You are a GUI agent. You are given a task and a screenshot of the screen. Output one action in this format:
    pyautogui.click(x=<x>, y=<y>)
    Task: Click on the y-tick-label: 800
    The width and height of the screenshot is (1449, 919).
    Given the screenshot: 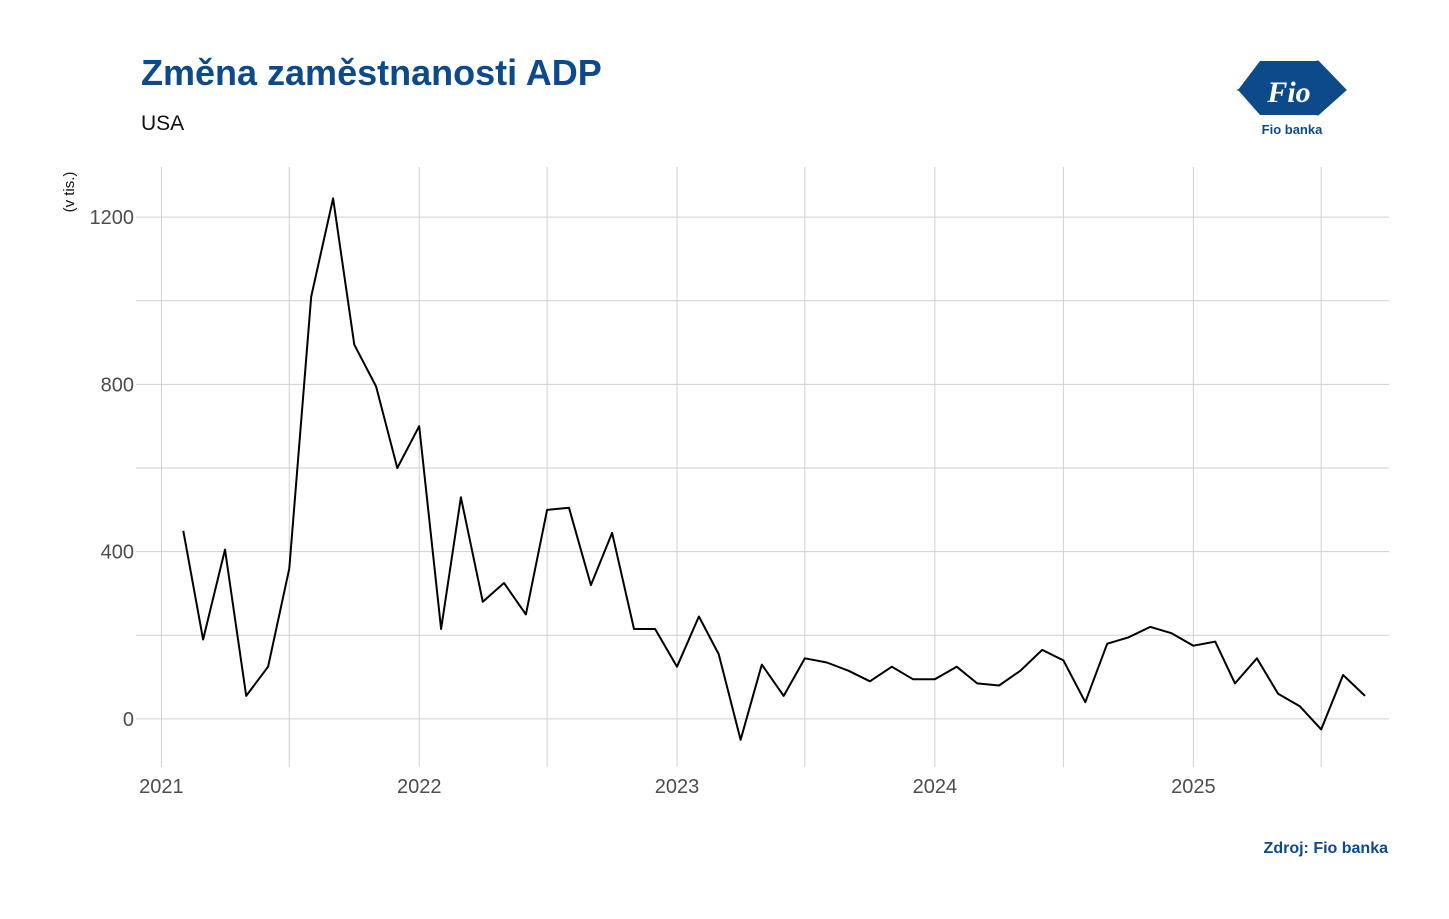 What is the action you would take?
    pyautogui.click(x=117, y=385)
    